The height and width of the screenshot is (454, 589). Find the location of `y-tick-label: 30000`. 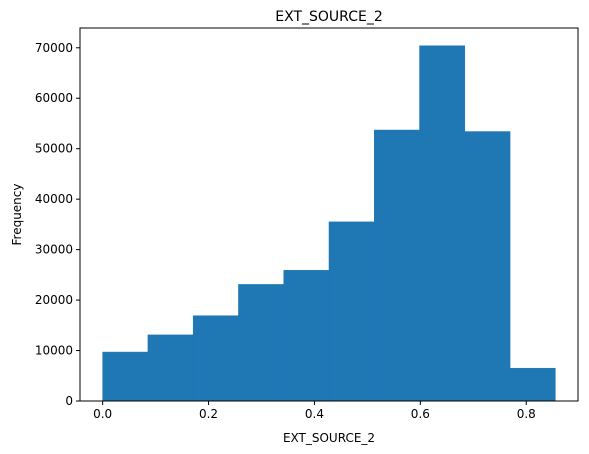

y-tick-label: 30000 is located at coordinates (54, 250).